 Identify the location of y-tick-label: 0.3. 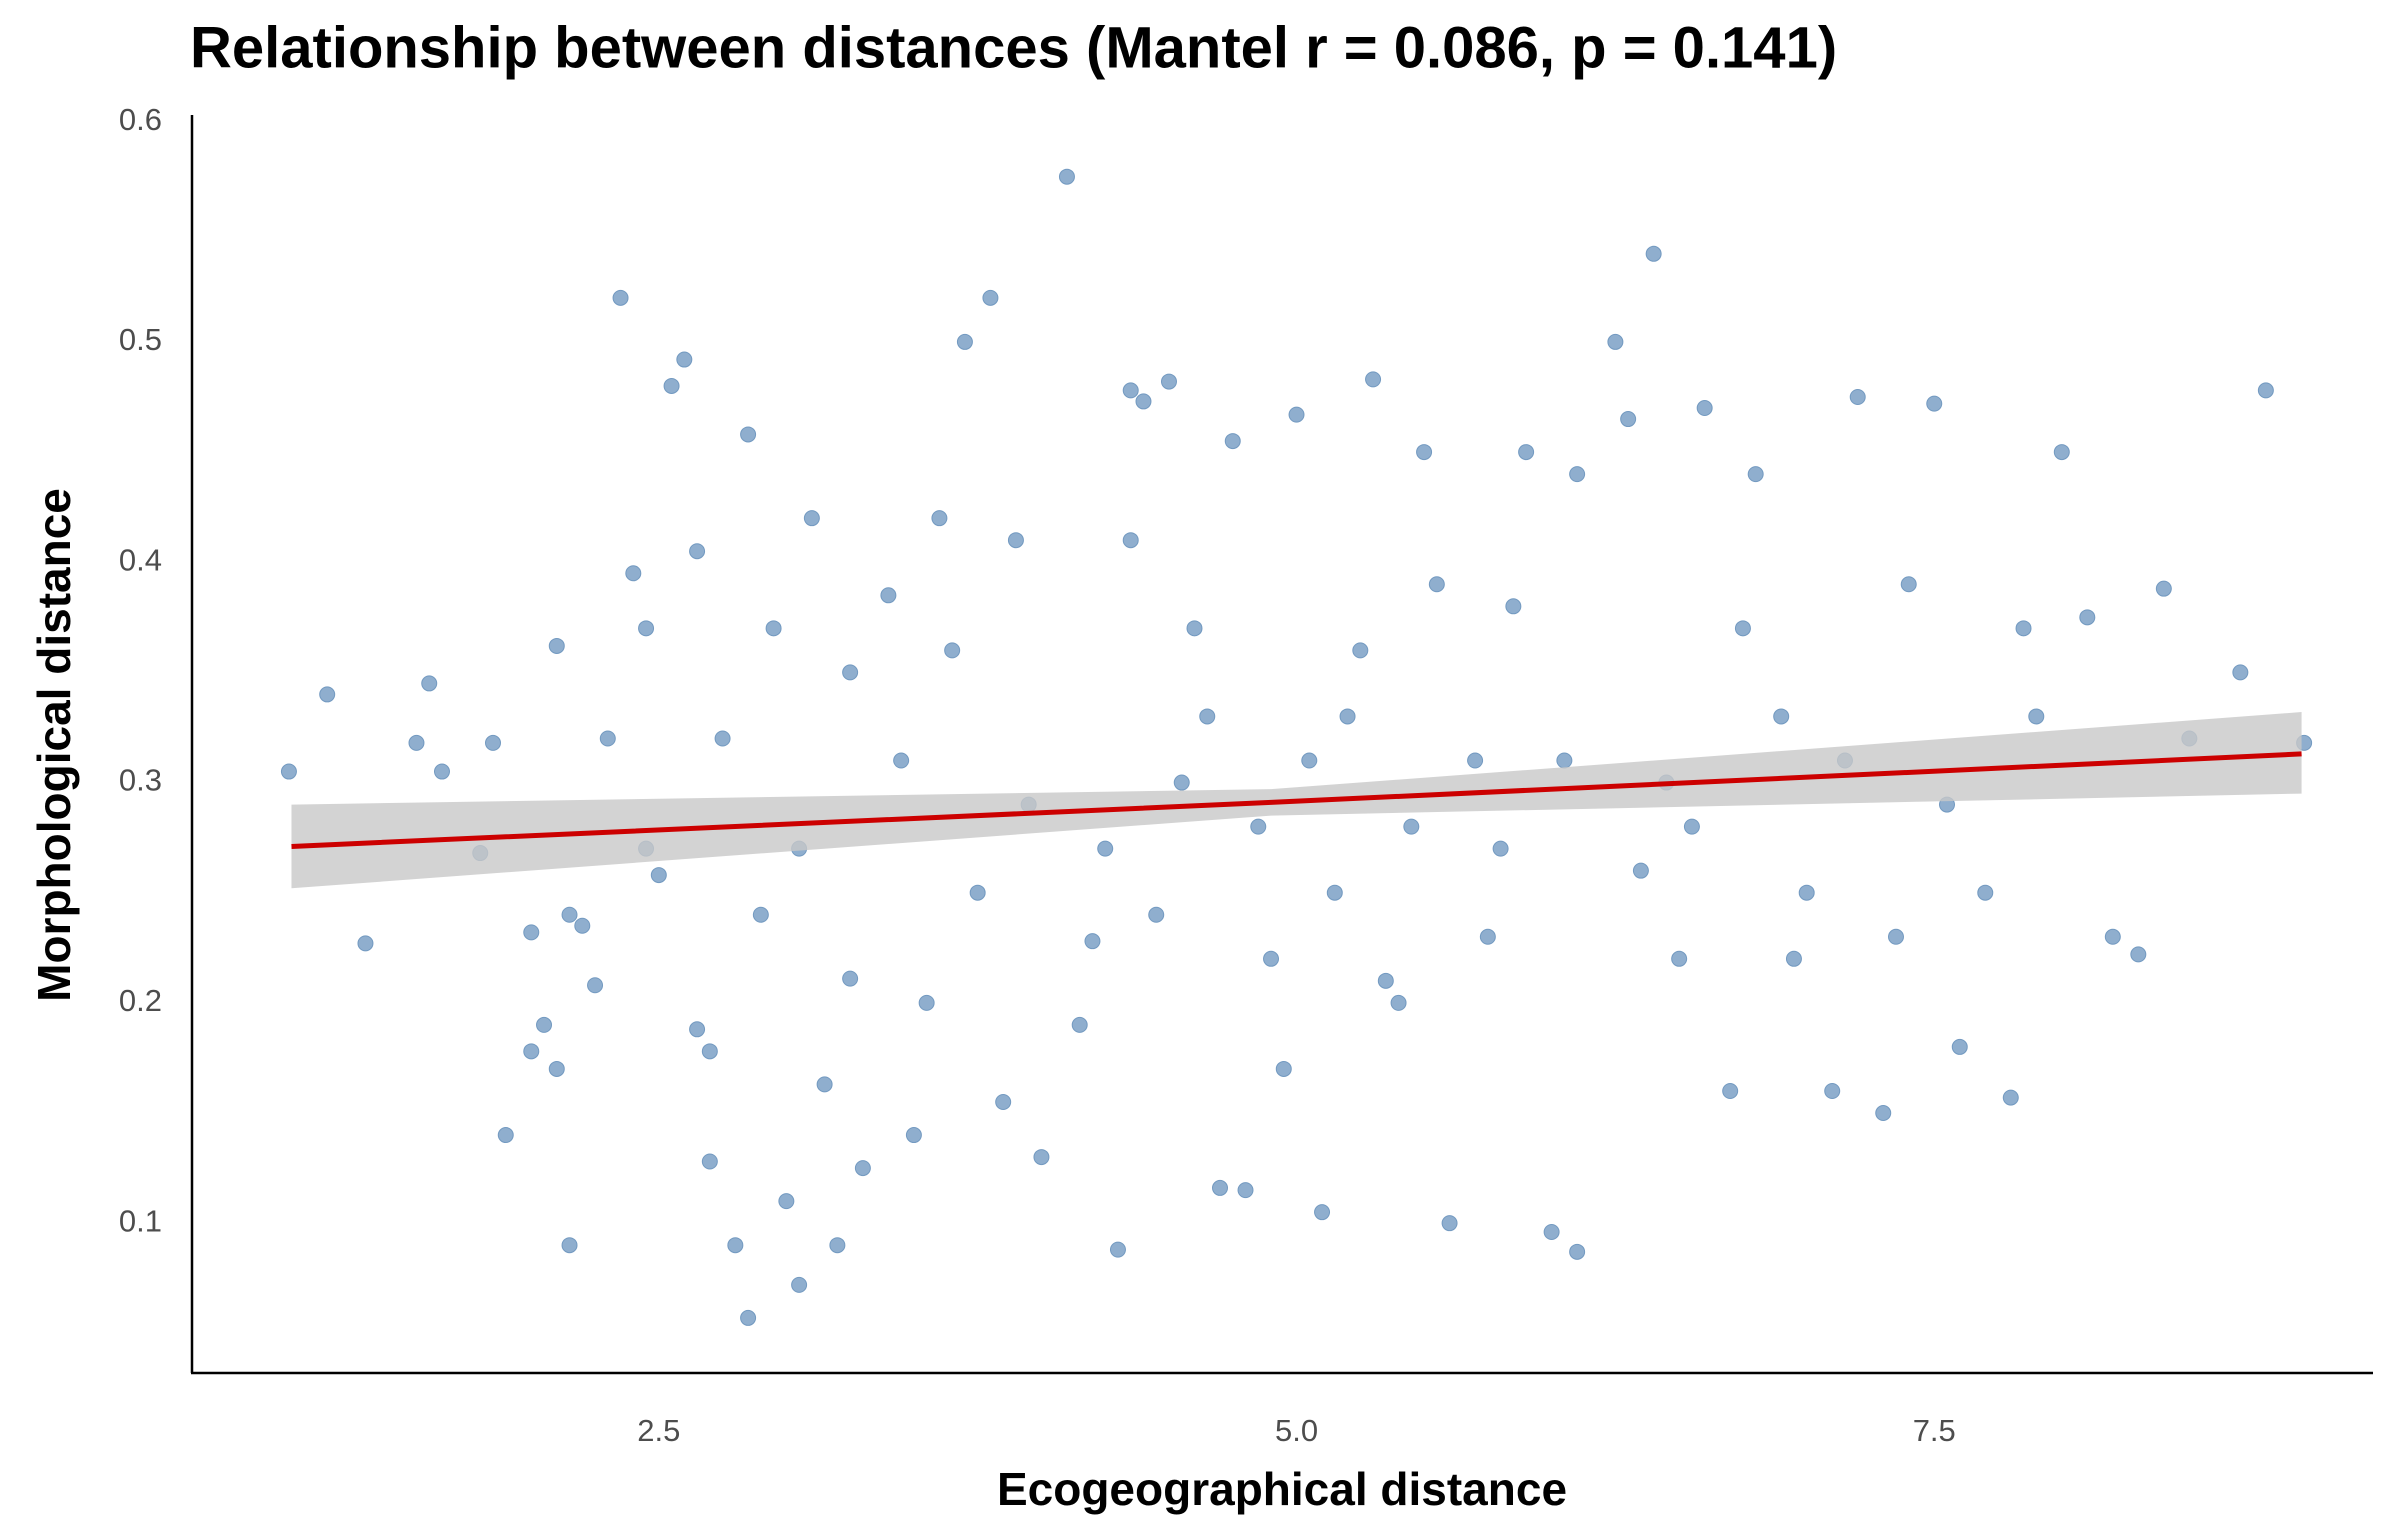
(140, 780).